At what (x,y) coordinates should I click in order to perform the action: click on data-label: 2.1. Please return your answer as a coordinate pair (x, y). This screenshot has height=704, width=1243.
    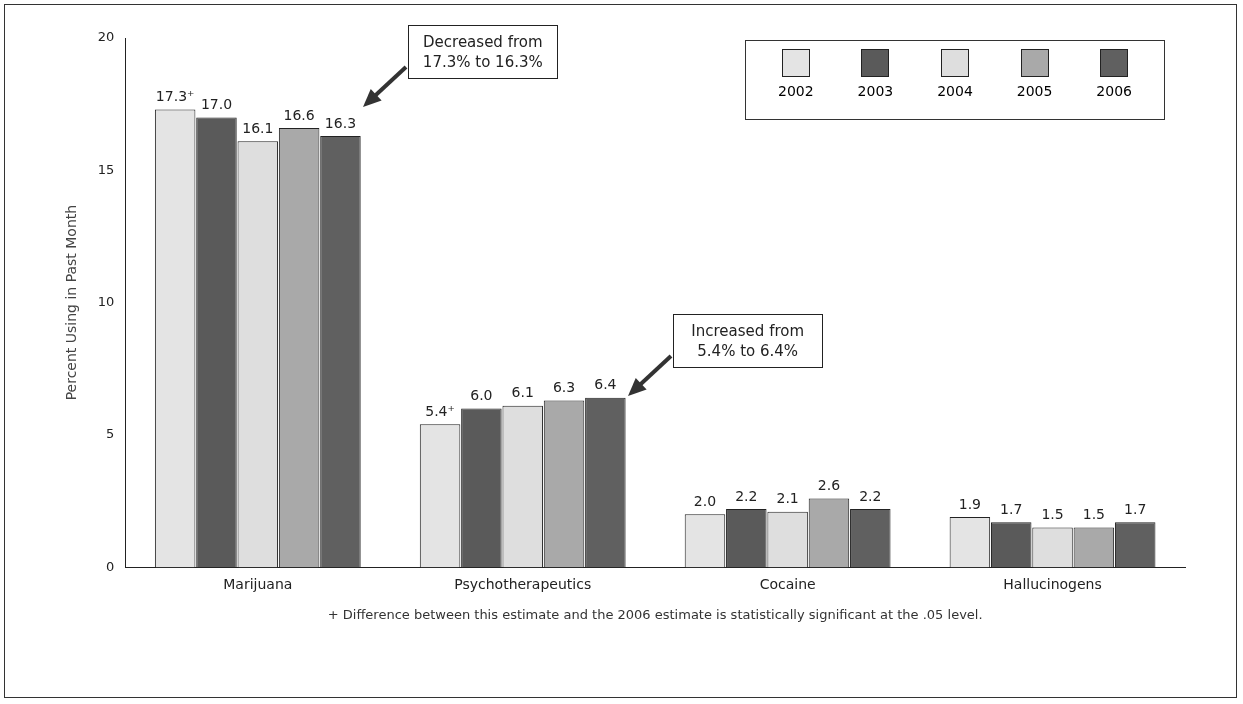
    Looking at the image, I should click on (787, 498).